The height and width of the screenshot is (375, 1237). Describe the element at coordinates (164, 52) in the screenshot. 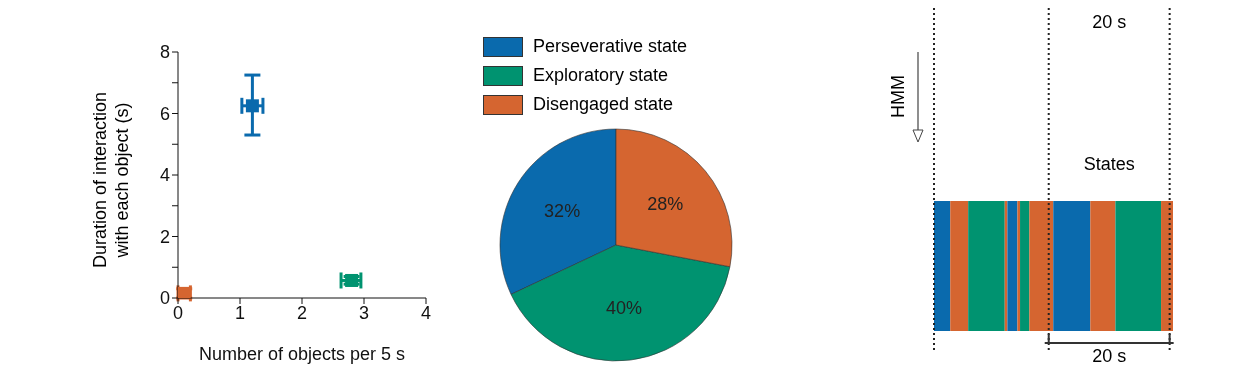

I see `y-tick-label: 8` at that location.